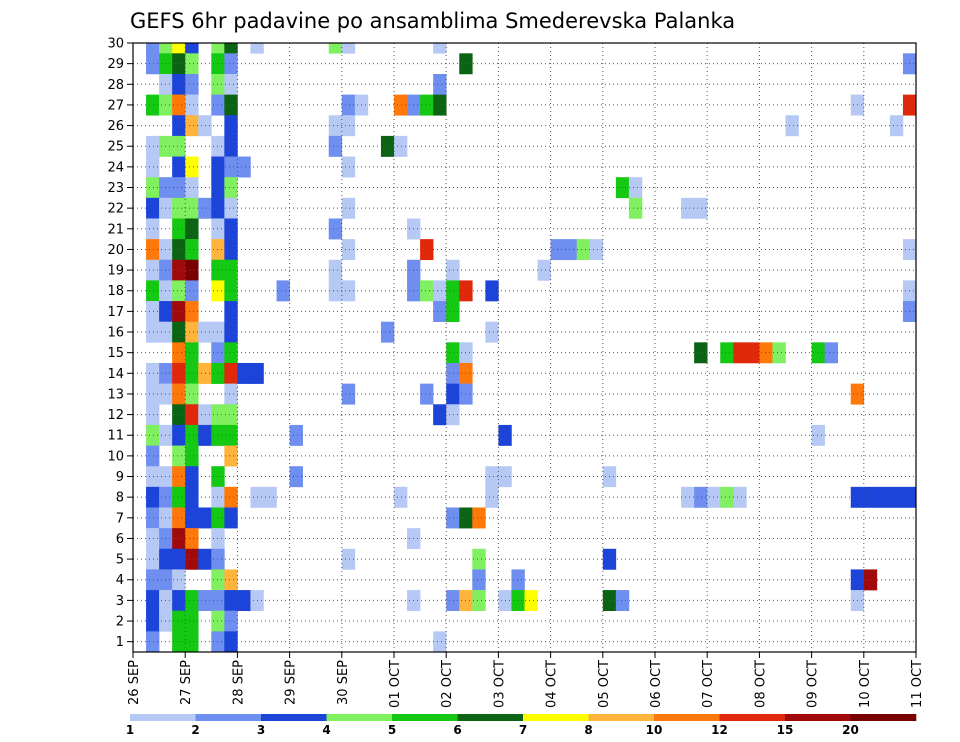 This screenshot has height=742, width=960. What do you see at coordinates (499, 684) in the screenshot?
I see `x-tick-label: 03 OCT` at bounding box center [499, 684].